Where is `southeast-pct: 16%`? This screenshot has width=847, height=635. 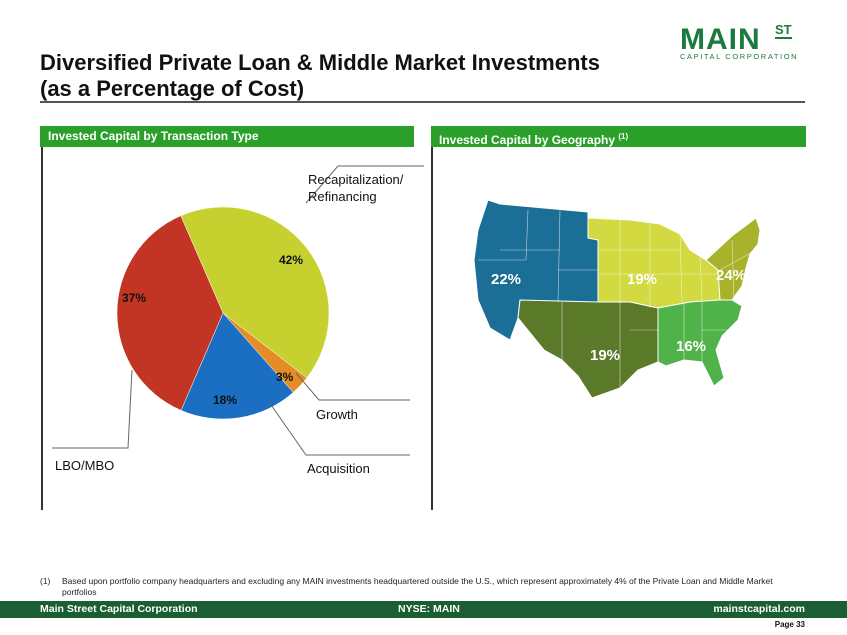 southeast-pct: 16% is located at coordinates (691, 346).